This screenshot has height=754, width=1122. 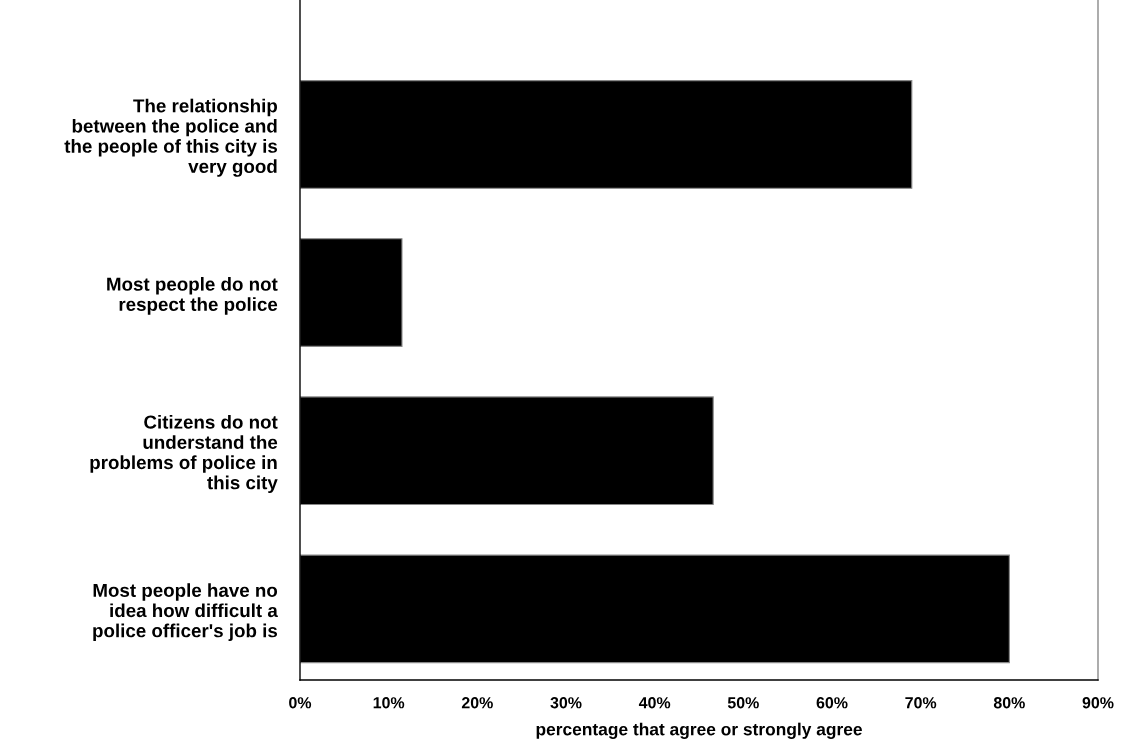 What do you see at coordinates (921, 703) in the screenshot?
I see `x-tick-label: 70%` at bounding box center [921, 703].